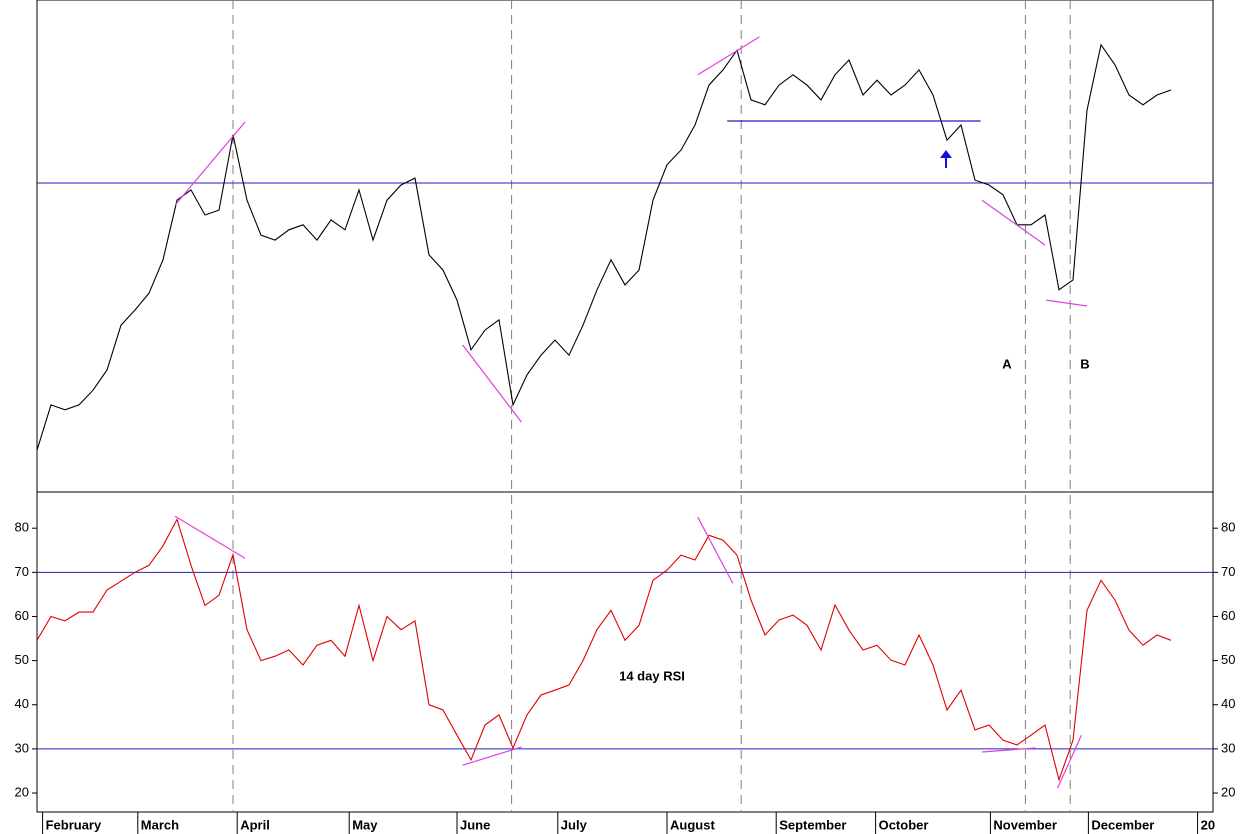 This screenshot has width=1250, height=834. What do you see at coordinates (160, 824) in the screenshot?
I see `x-tick-label: March` at bounding box center [160, 824].